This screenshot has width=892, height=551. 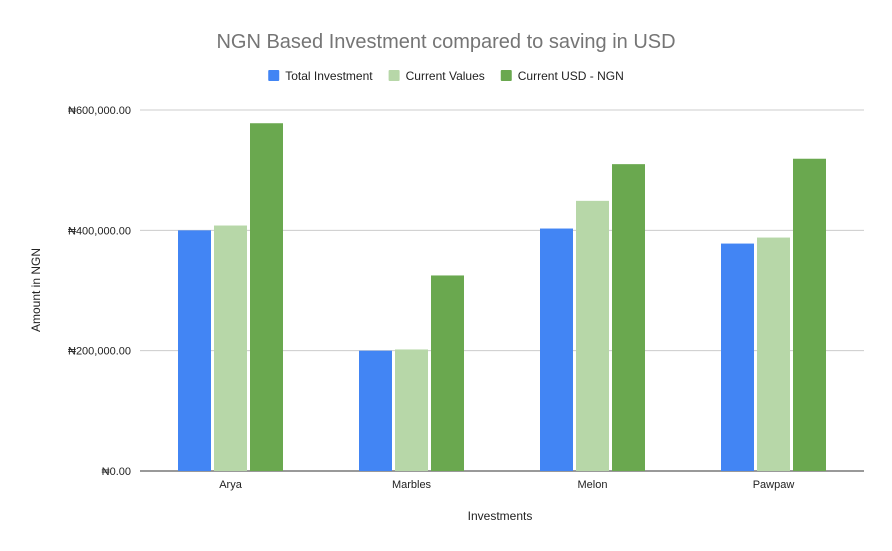 I want to click on legend-item: Current USD - NGN, so click(x=562, y=76).